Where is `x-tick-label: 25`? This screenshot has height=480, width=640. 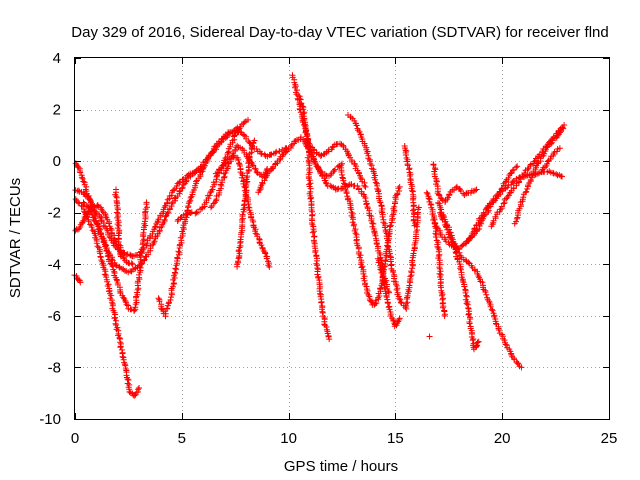 x-tick-label: 25 is located at coordinates (609, 438).